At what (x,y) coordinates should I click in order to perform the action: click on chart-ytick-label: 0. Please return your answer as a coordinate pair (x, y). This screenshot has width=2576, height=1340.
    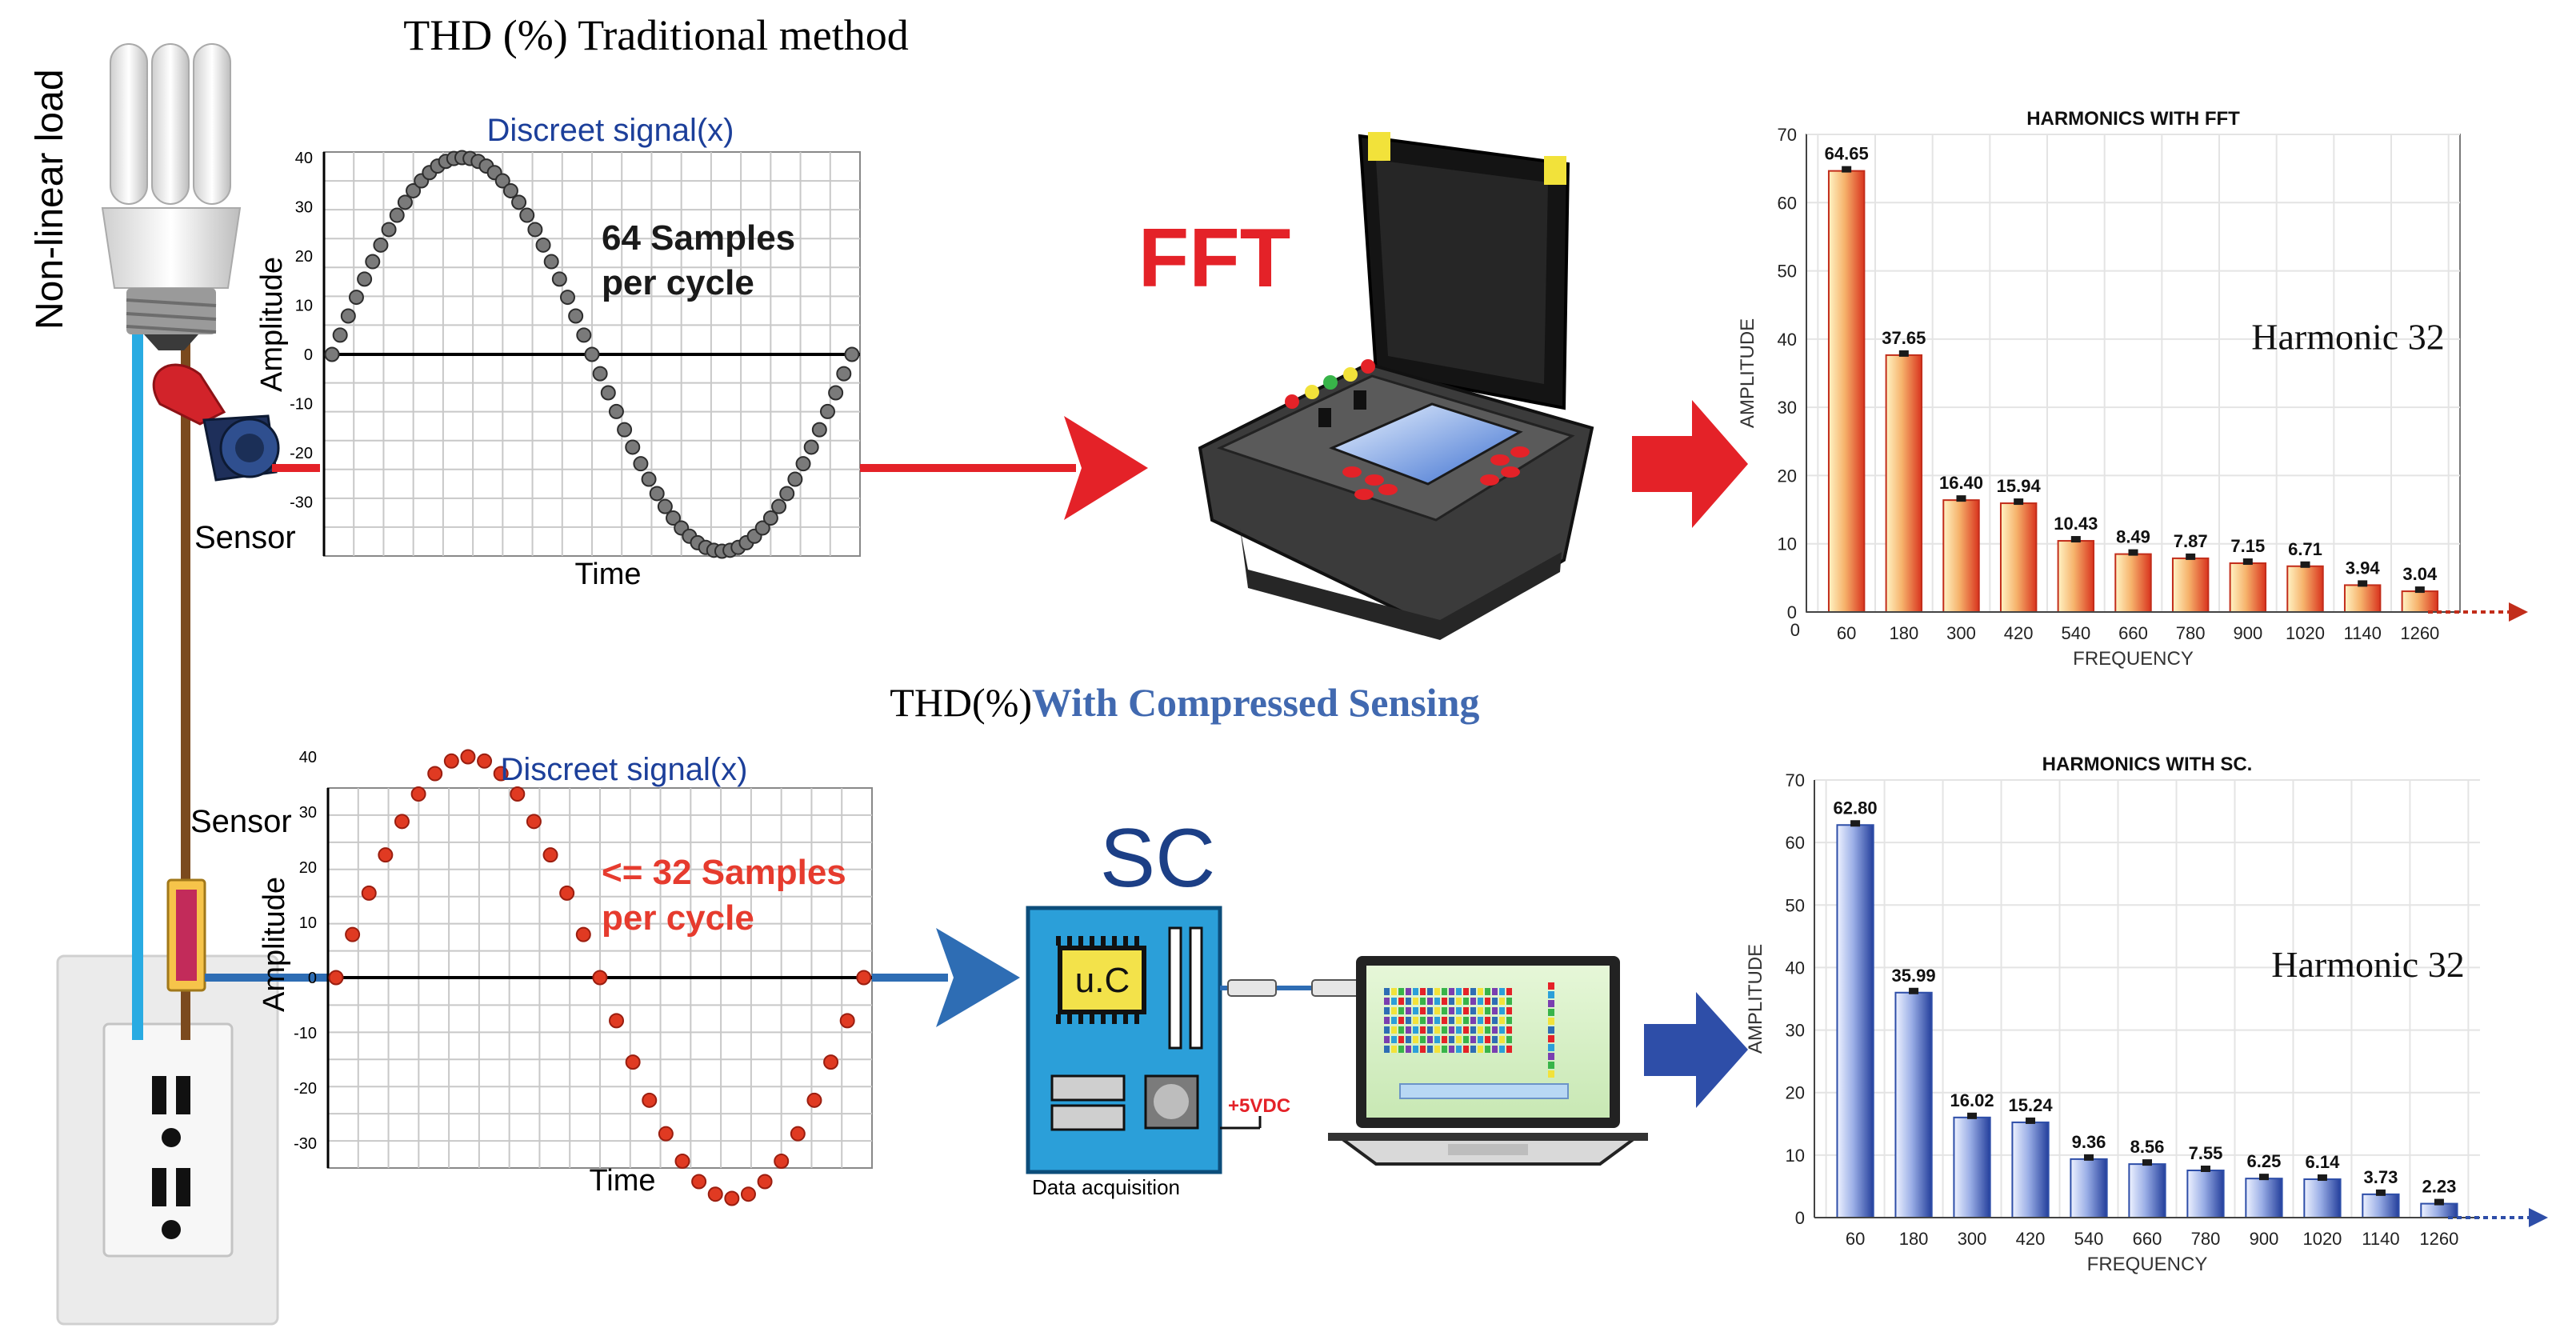
    Looking at the image, I should click on (1800, 1218).